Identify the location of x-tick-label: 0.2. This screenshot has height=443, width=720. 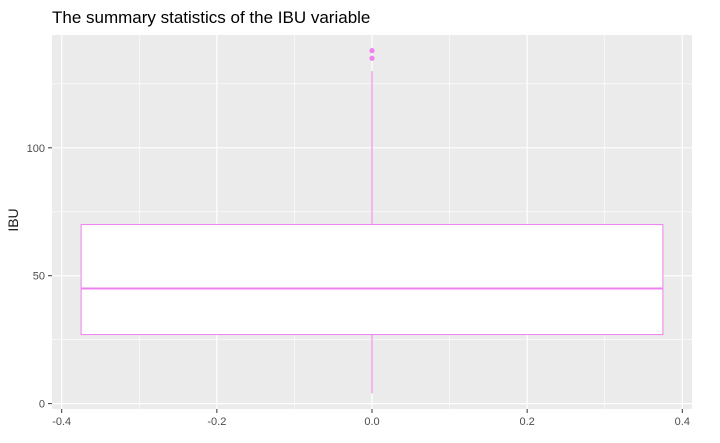
(527, 422).